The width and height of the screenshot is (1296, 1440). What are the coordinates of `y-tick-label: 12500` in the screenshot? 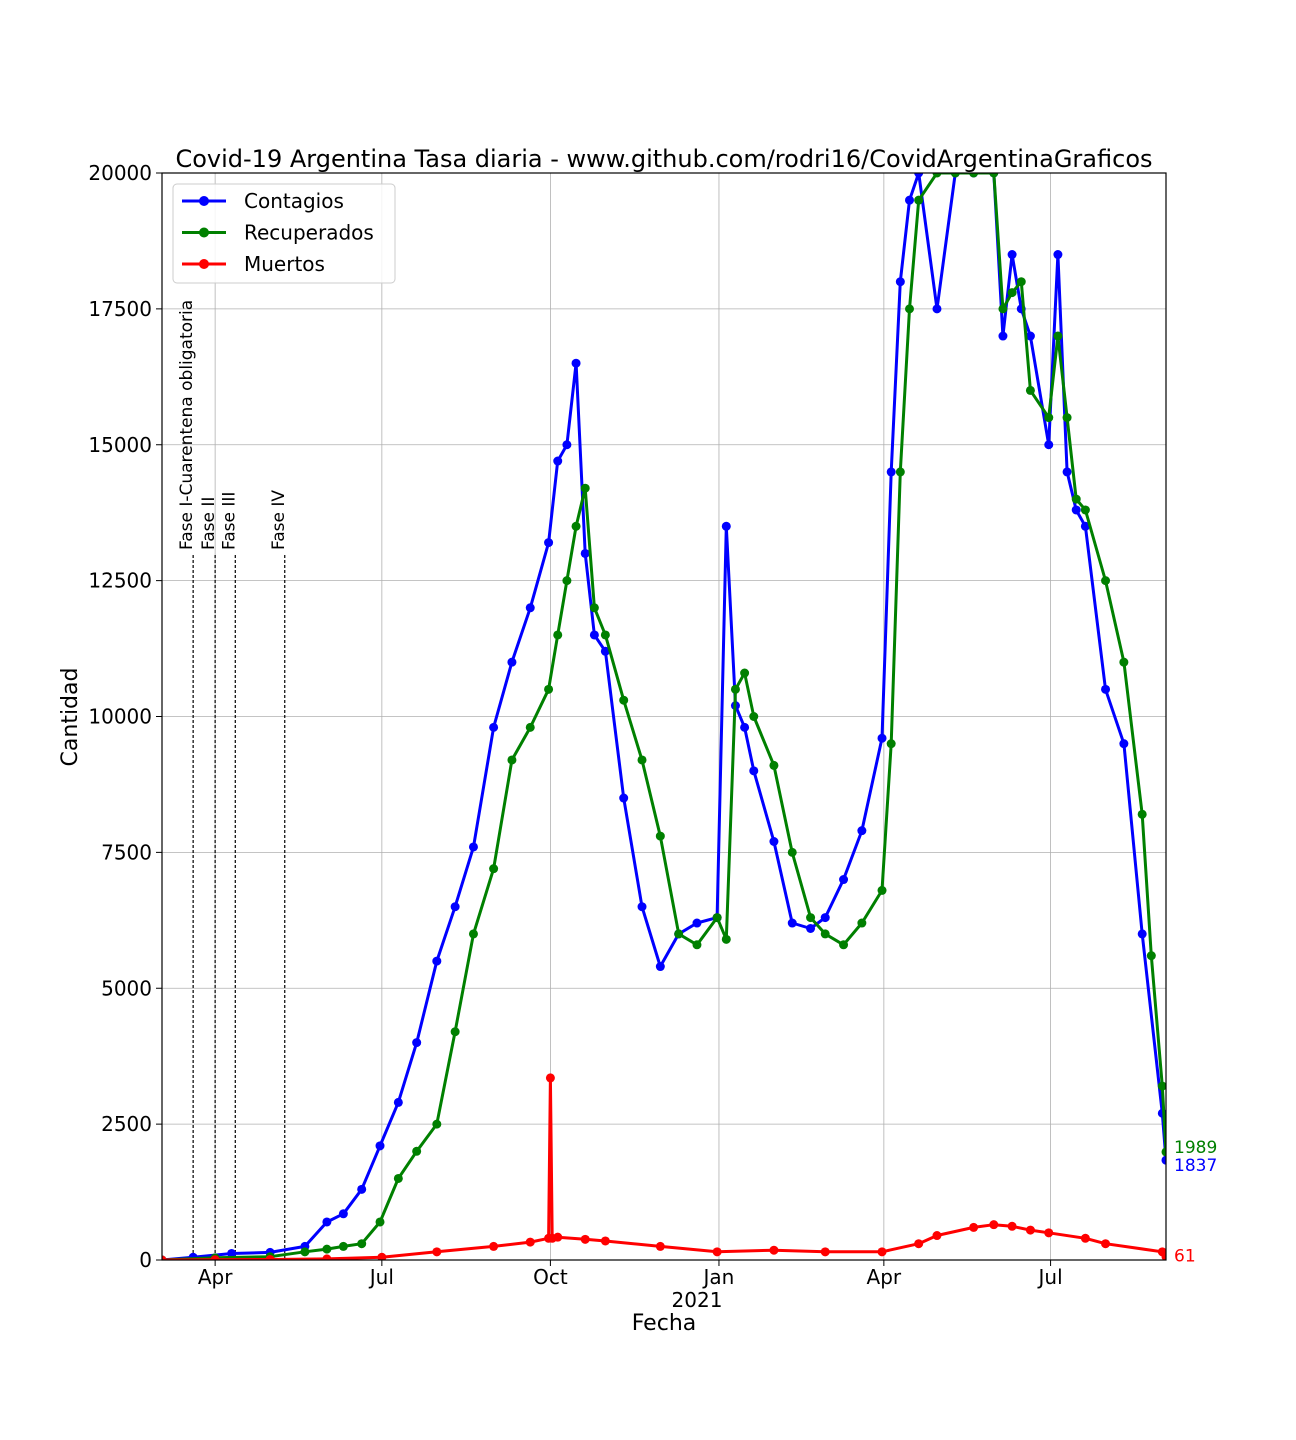 It's located at (120, 581).